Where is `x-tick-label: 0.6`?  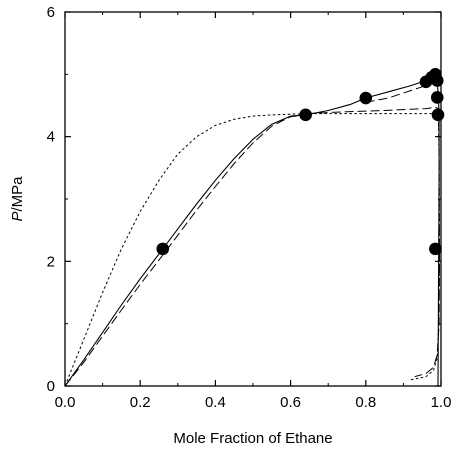
x-tick-label: 0.6 is located at coordinates (290, 402).